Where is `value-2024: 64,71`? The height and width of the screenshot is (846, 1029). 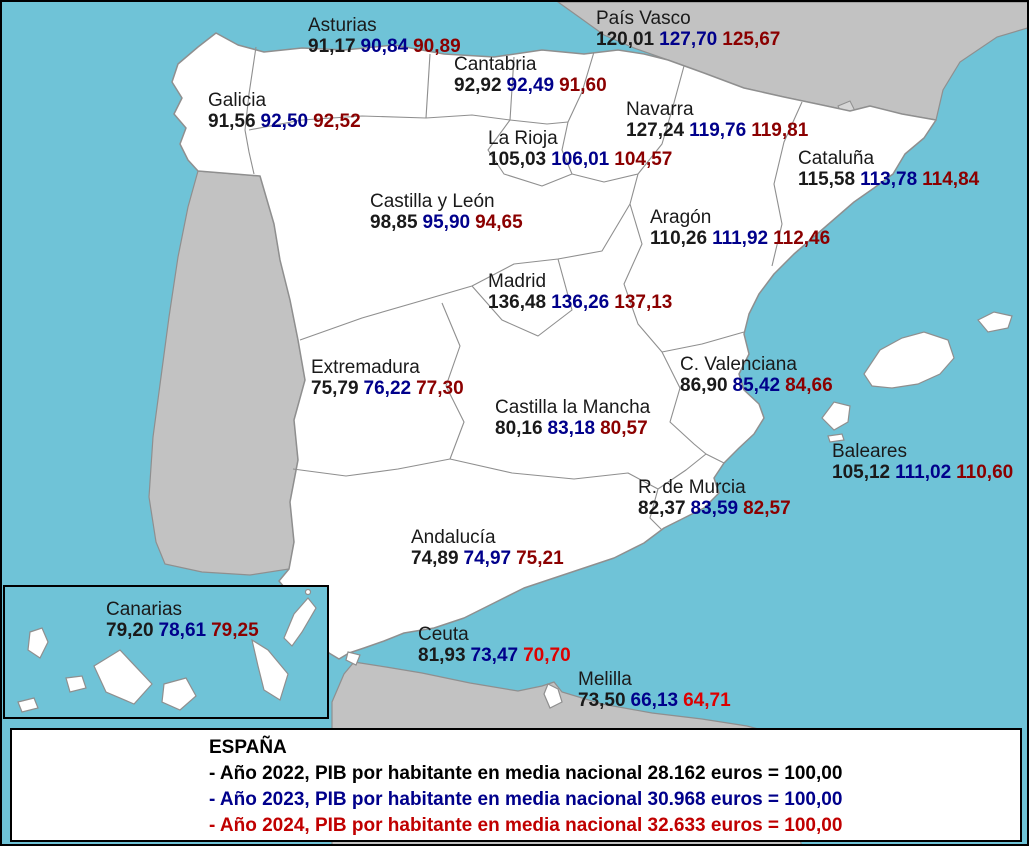
value-2024: 64,71 is located at coordinates (707, 700).